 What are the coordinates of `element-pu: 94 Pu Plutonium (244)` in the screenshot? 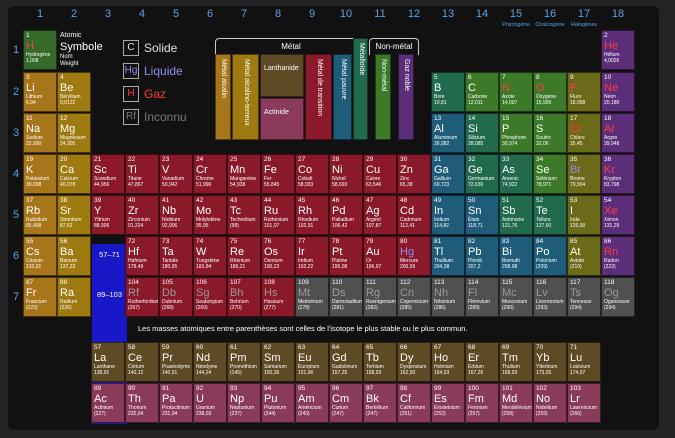 It's located at (278, 403).